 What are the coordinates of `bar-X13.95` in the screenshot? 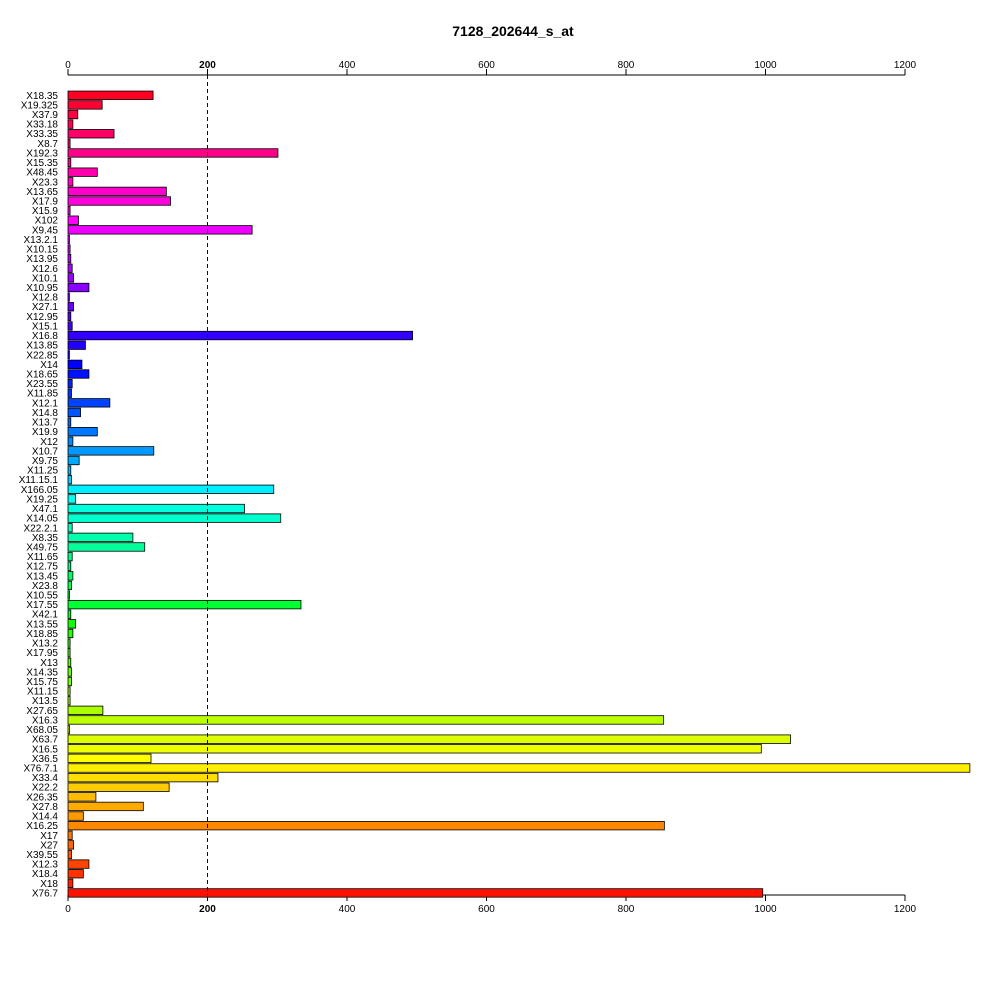 It's located at (69, 259).